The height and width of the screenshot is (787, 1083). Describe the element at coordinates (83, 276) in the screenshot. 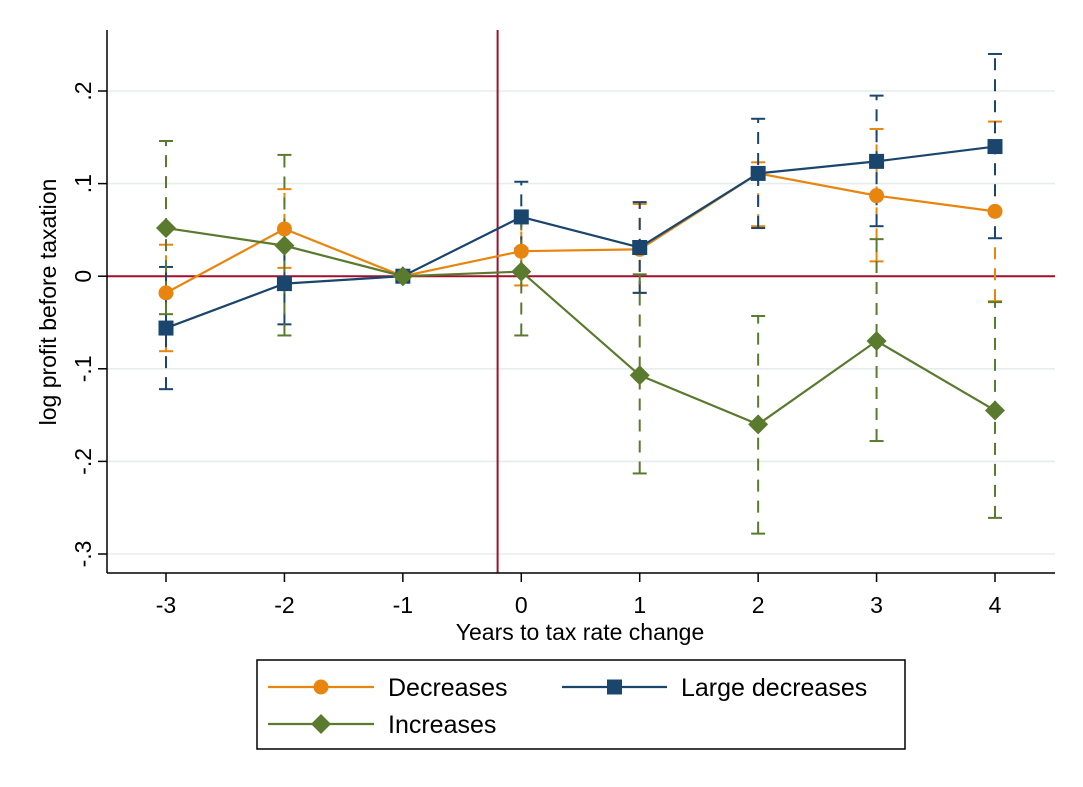

I see `y-tick-label: 0` at that location.